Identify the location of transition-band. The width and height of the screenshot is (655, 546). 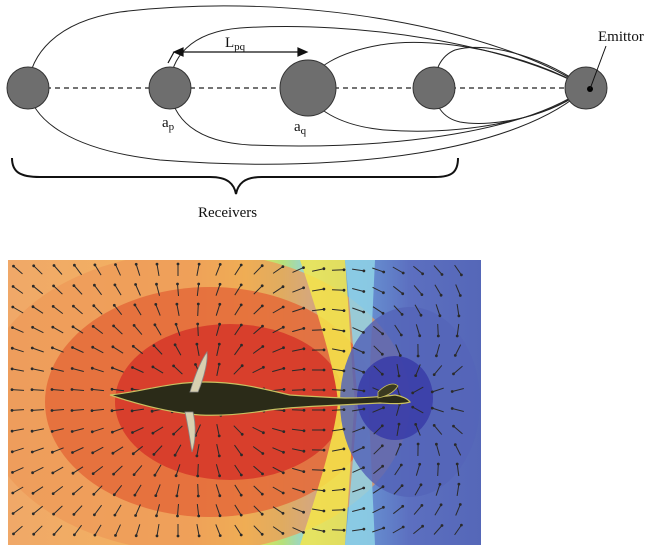
(327, 402).